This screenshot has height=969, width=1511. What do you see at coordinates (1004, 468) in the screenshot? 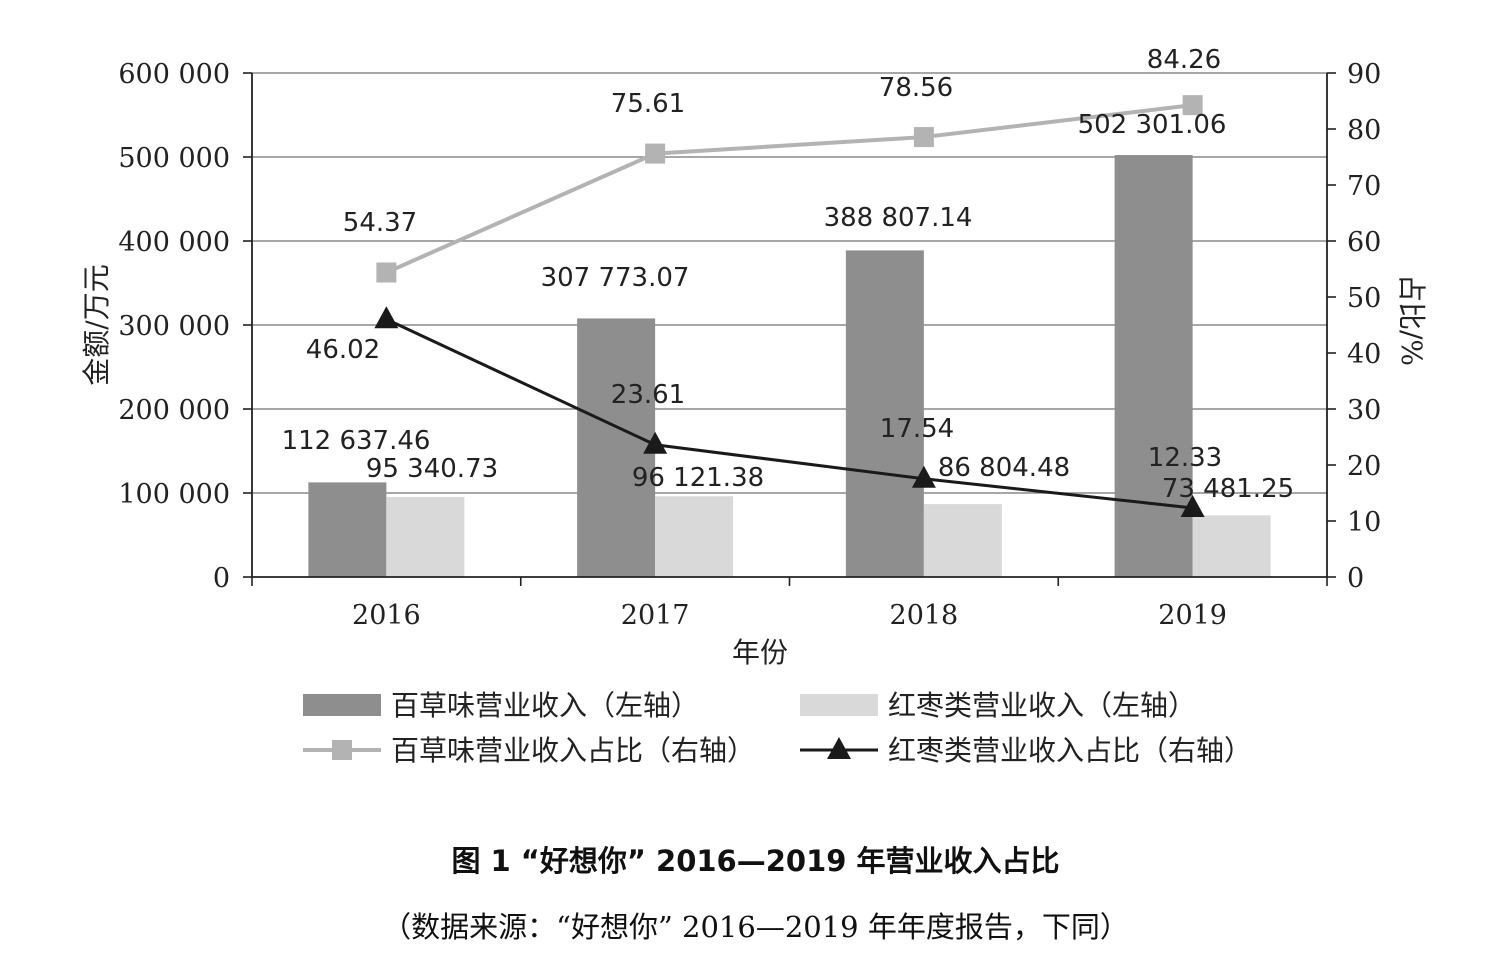
I see `data-label: 86 804.48` at bounding box center [1004, 468].